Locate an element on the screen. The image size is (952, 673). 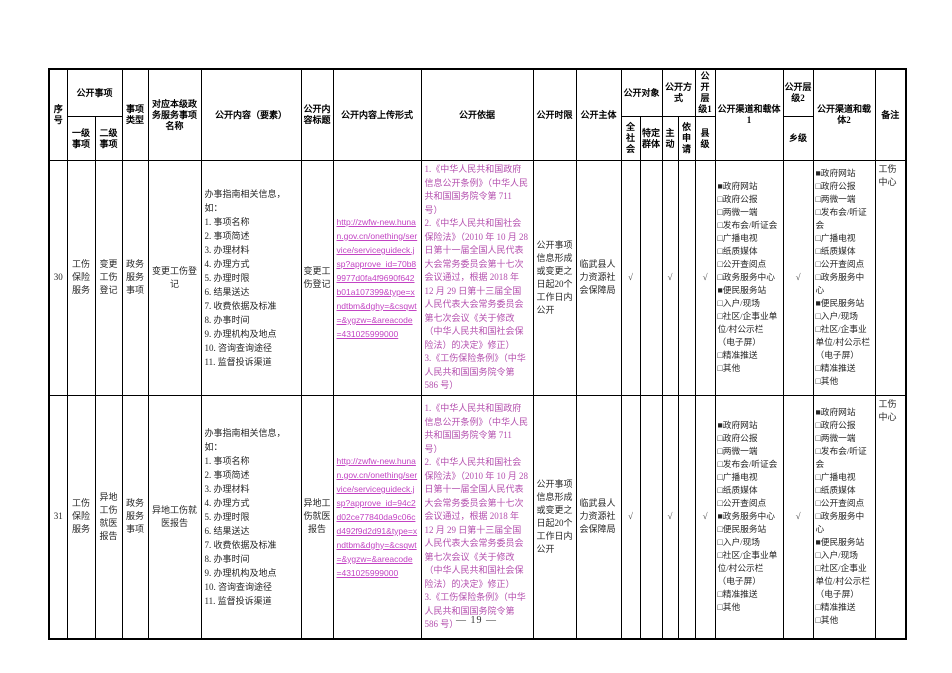
checkbox-item: □两微一端 is located at coordinates (844, 438).